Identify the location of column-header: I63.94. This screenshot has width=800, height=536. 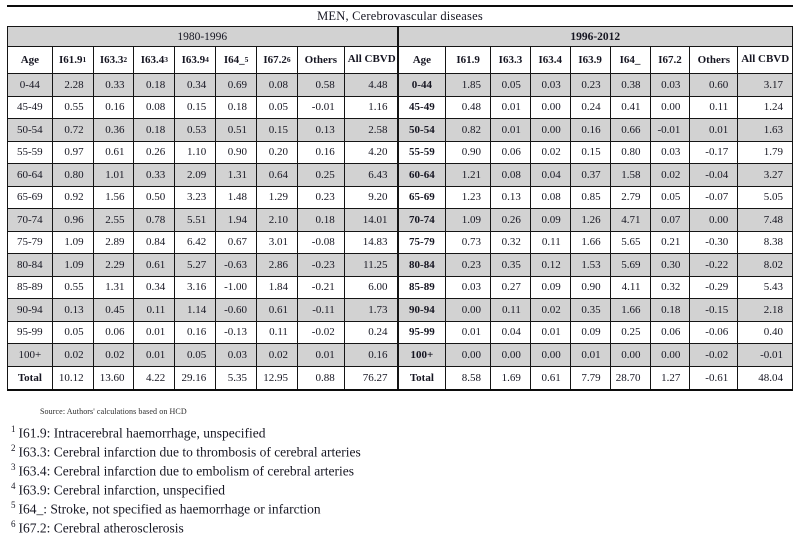
(195, 60).